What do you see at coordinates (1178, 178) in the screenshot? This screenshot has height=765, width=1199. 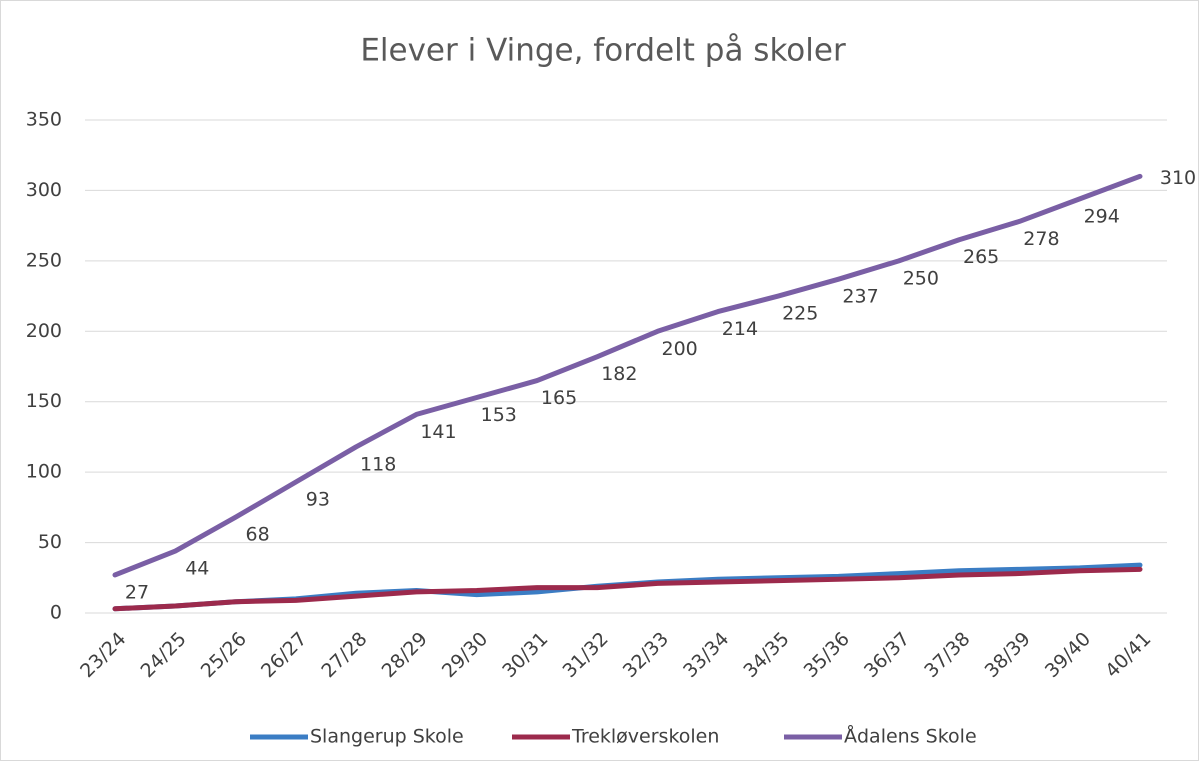 I see `data-label: 310` at bounding box center [1178, 178].